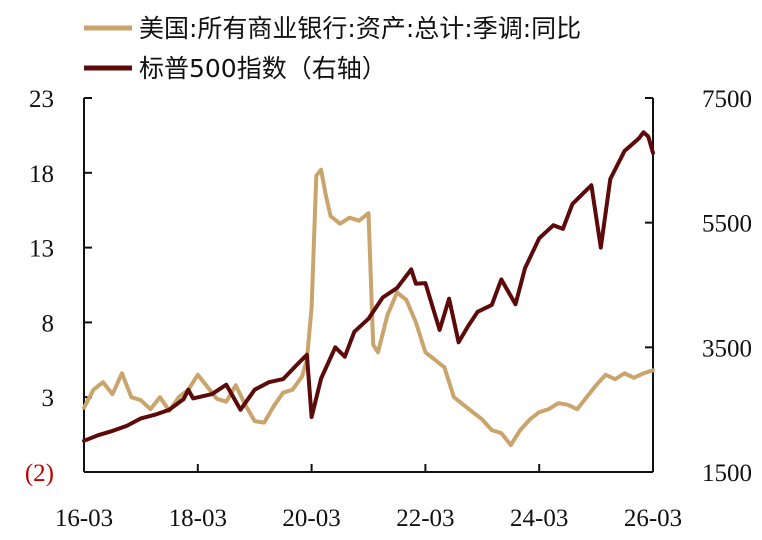  I want to click on legend-label-sp500: 标普500指数（右轴）, so click(263, 68).